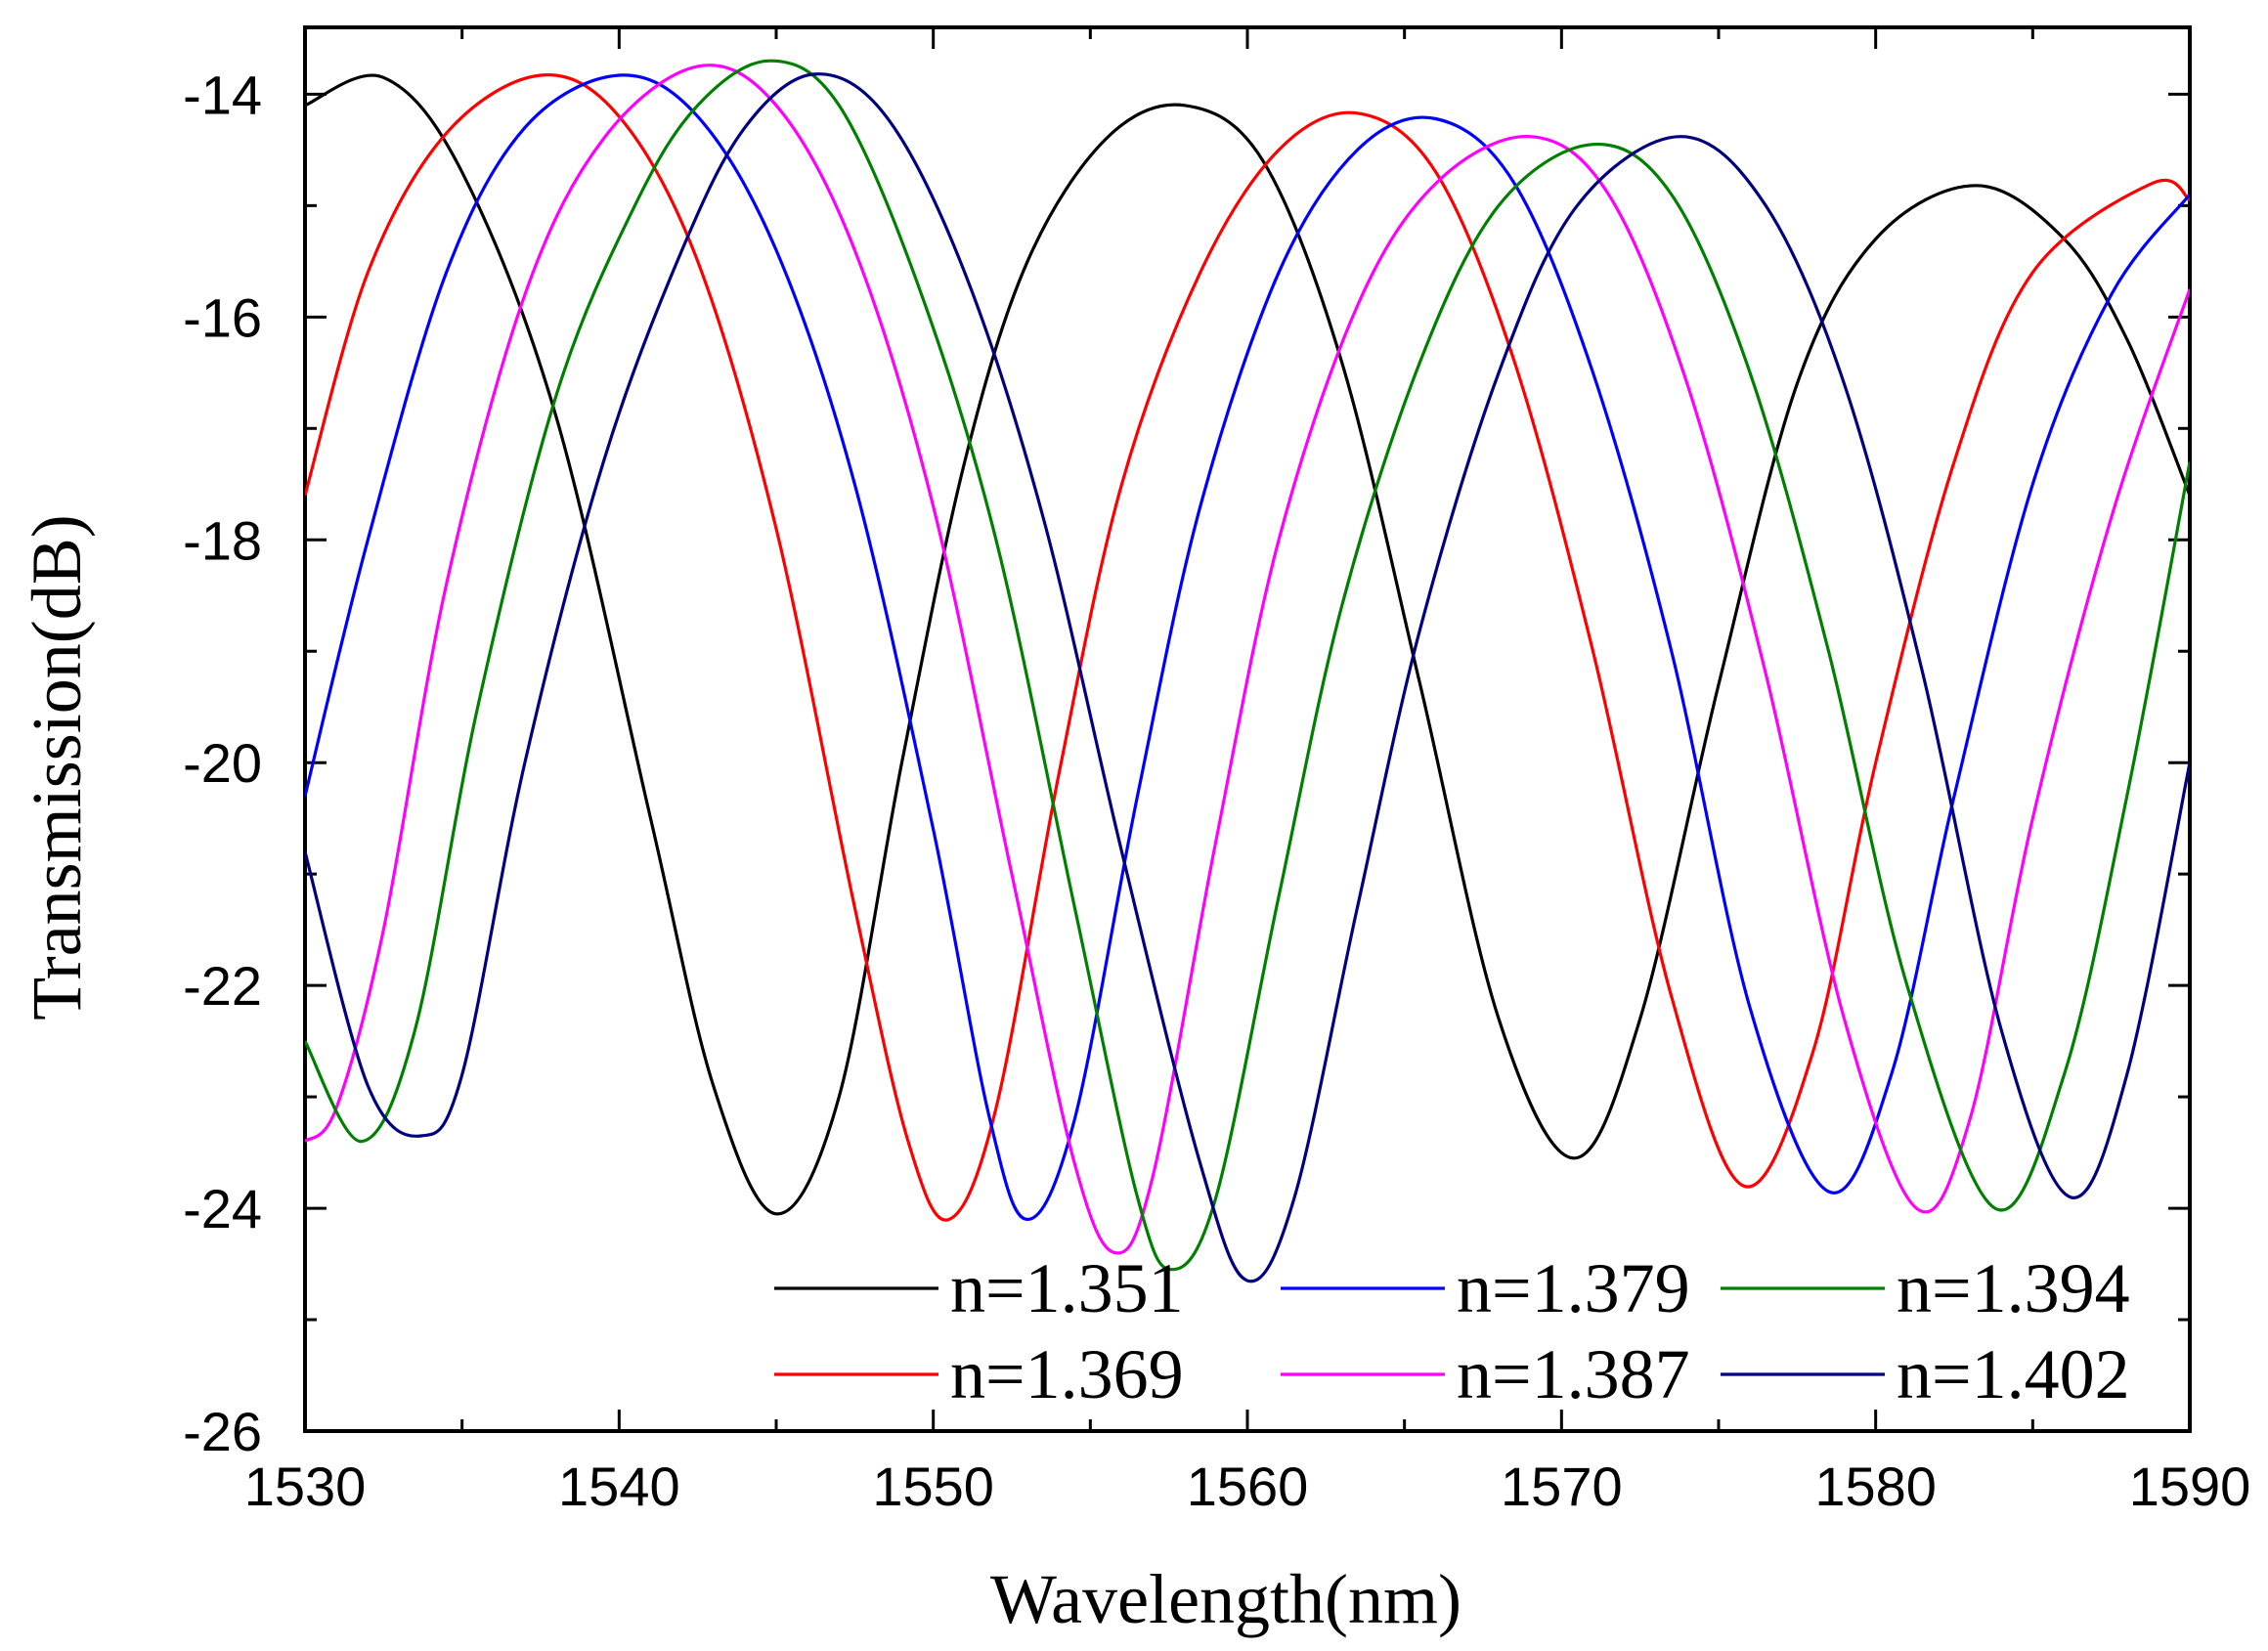 Image resolution: width=2268 pixels, height=1651 pixels. What do you see at coordinates (1067, 1374) in the screenshot?
I see `legend-label: n=1.369` at bounding box center [1067, 1374].